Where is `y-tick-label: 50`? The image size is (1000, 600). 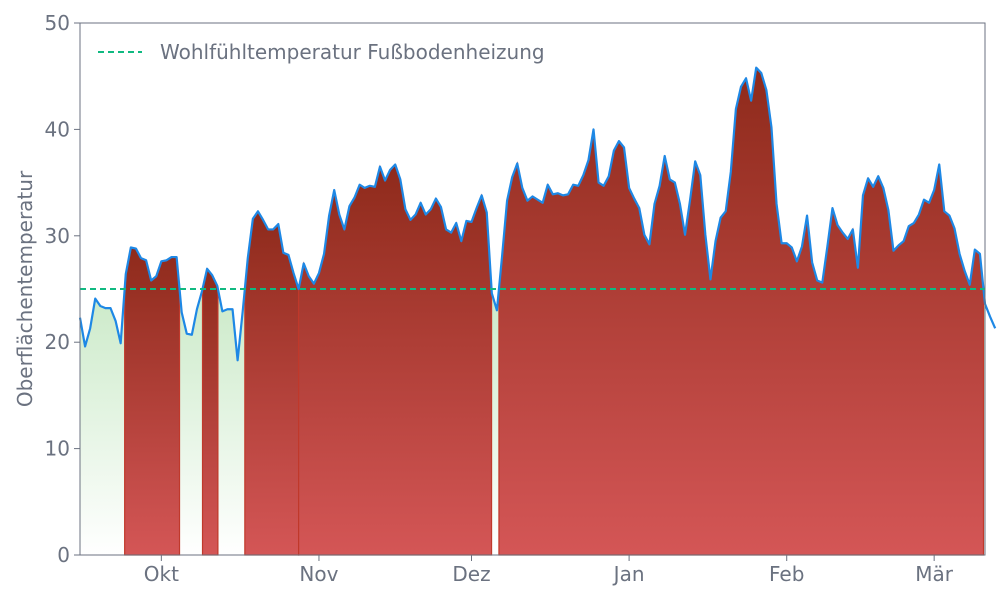
y-tick-label: 50 is located at coordinates (57, 23).